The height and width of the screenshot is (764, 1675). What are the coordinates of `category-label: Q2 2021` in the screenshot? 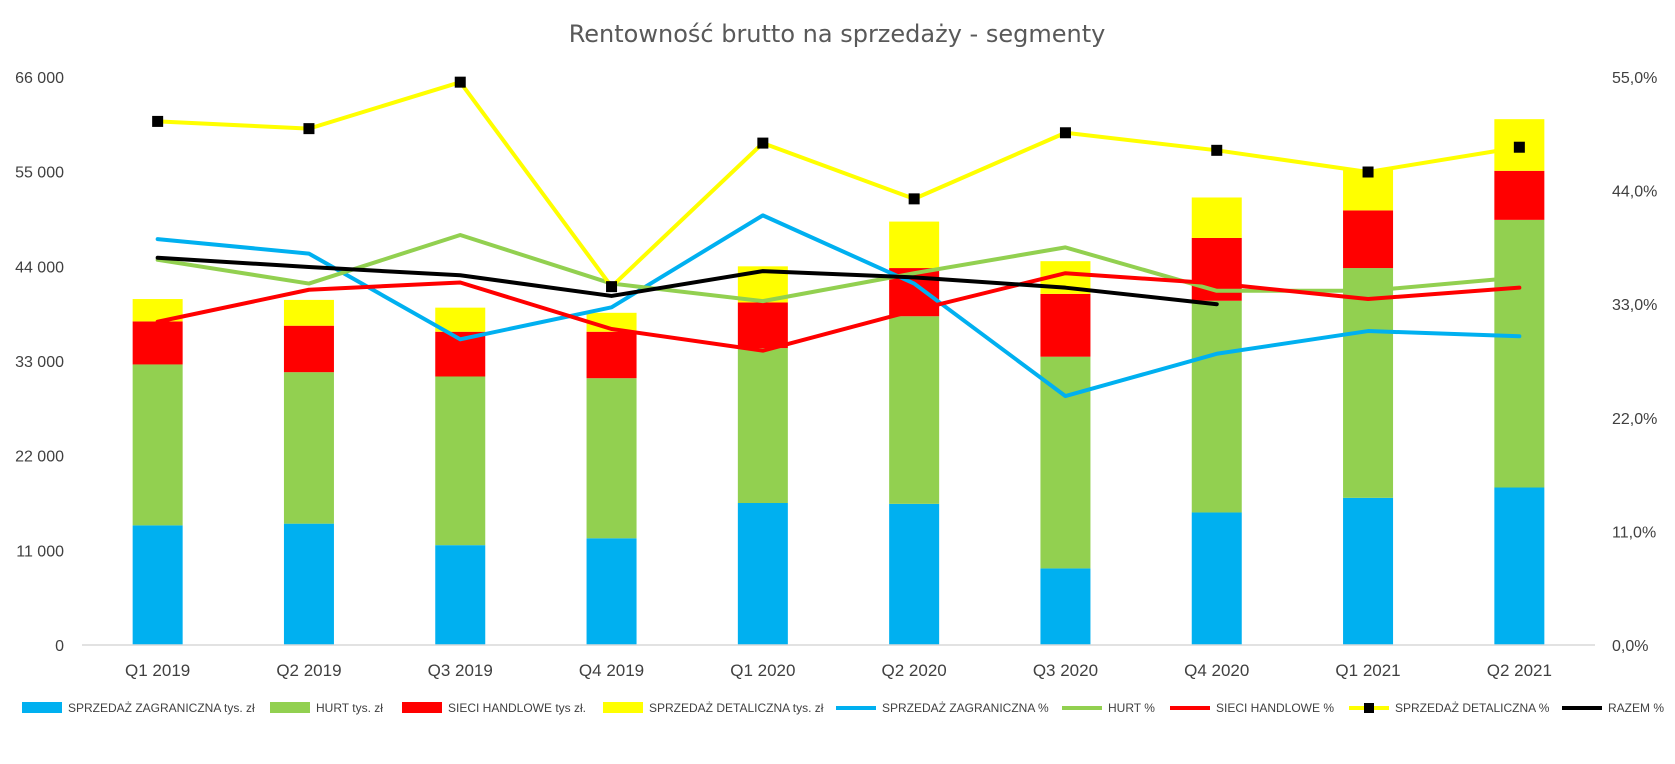 It's located at (1519, 670).